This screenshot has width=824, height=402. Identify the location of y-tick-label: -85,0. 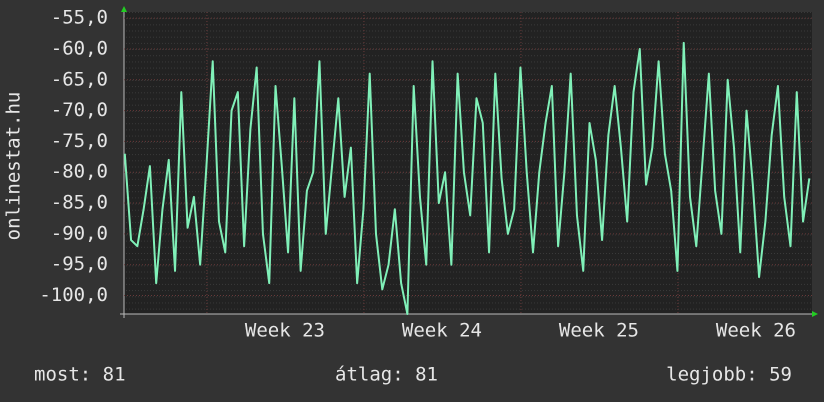
(79, 203).